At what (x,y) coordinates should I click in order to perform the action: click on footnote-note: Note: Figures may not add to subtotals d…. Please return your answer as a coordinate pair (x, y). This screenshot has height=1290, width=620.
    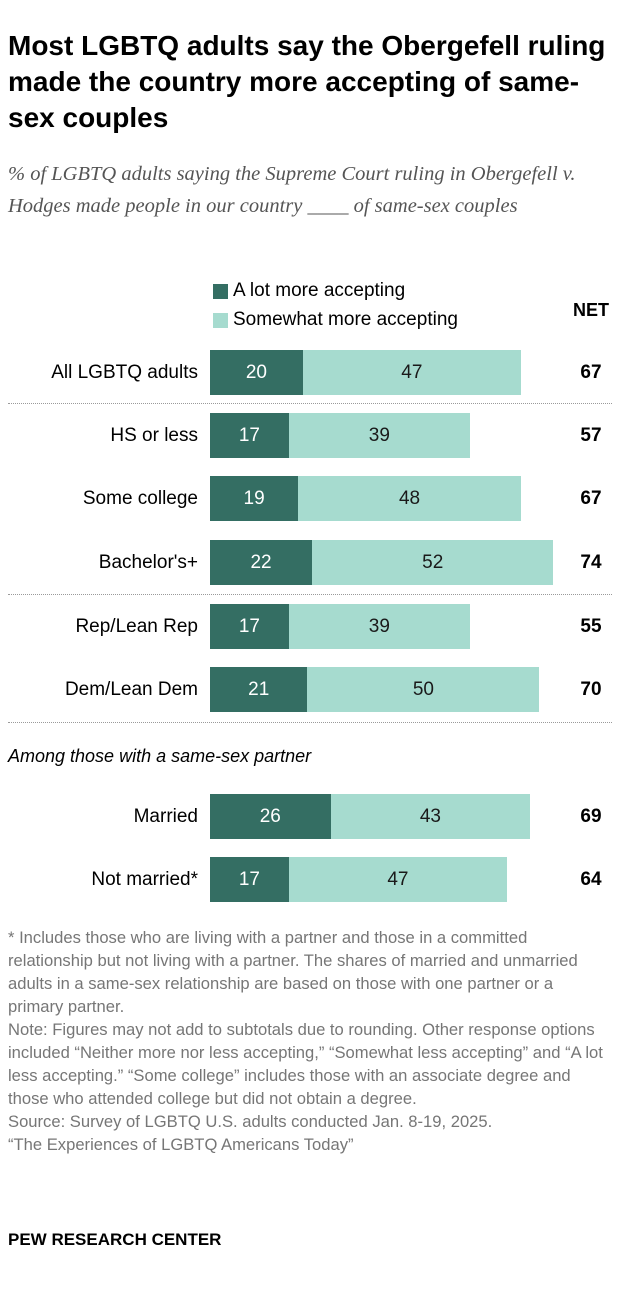
    Looking at the image, I should click on (305, 1064).